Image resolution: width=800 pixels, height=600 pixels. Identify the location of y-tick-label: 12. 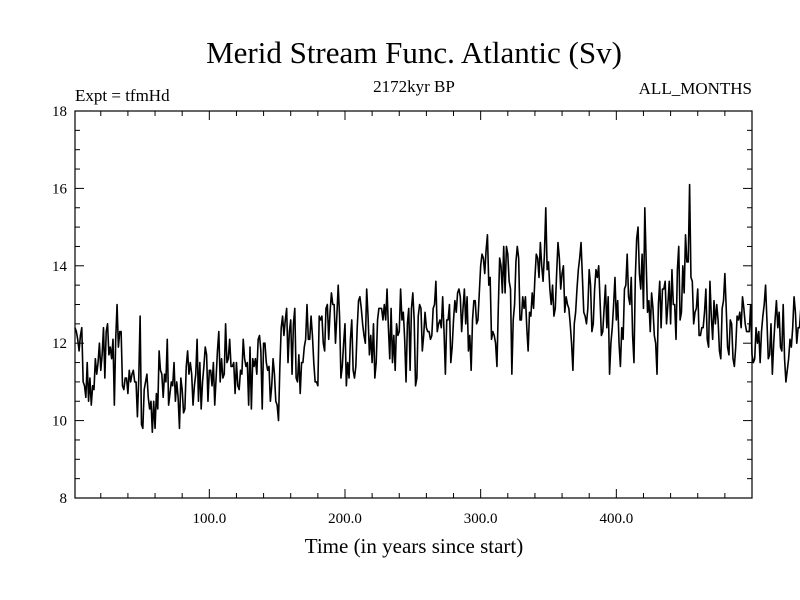
(59, 344).